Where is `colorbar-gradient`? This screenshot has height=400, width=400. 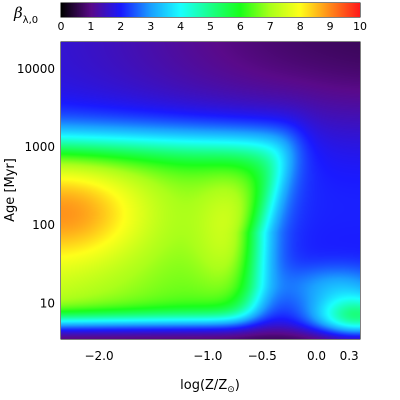
colorbar-gradient is located at coordinates (210, 10).